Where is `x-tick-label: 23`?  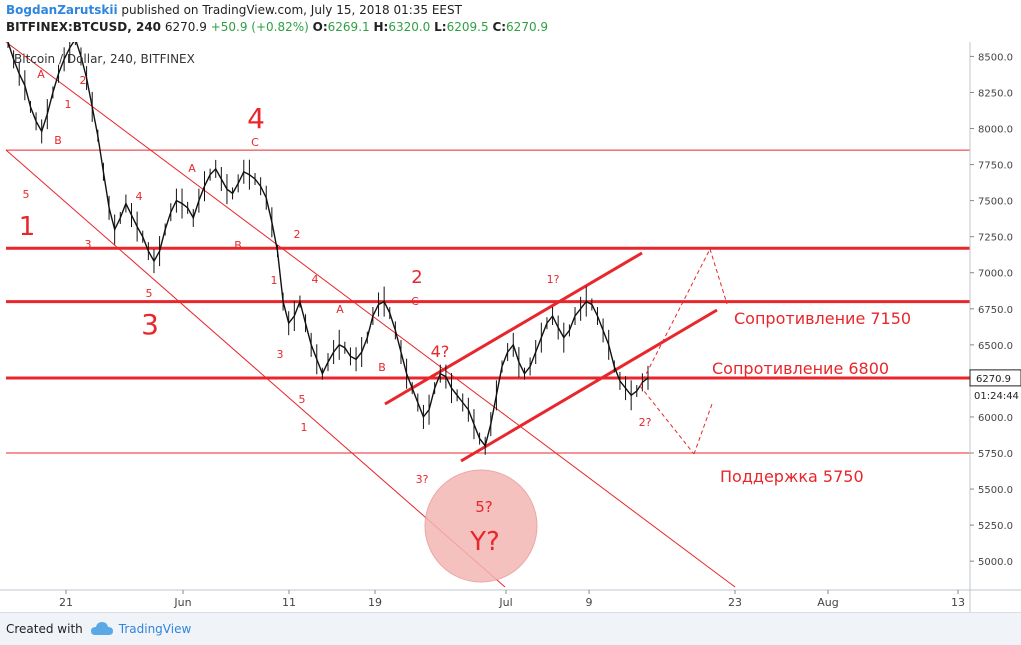
x-tick-label: 23 is located at coordinates (735, 602).